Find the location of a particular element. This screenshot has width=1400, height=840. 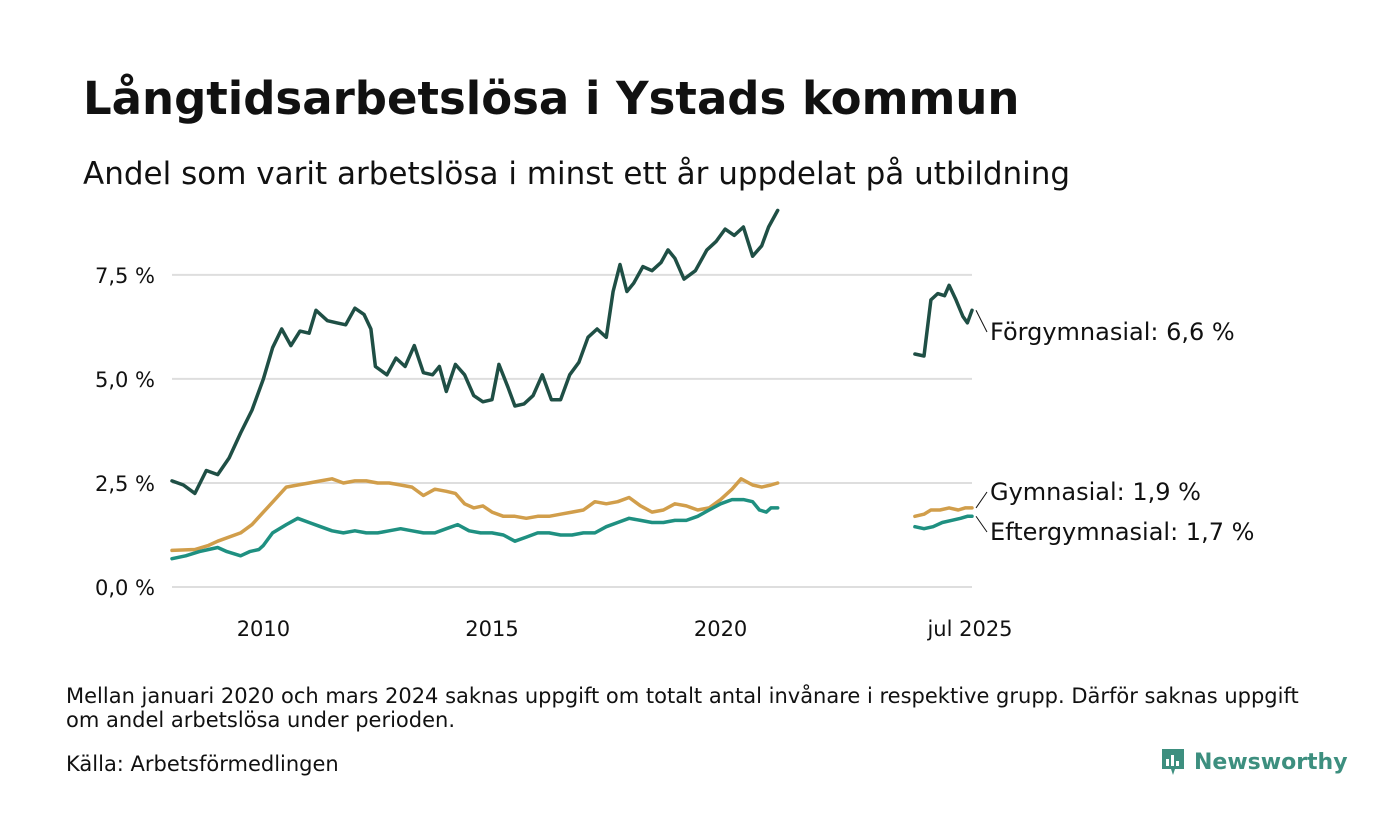

x-tick-label: 2015 is located at coordinates (491, 629).